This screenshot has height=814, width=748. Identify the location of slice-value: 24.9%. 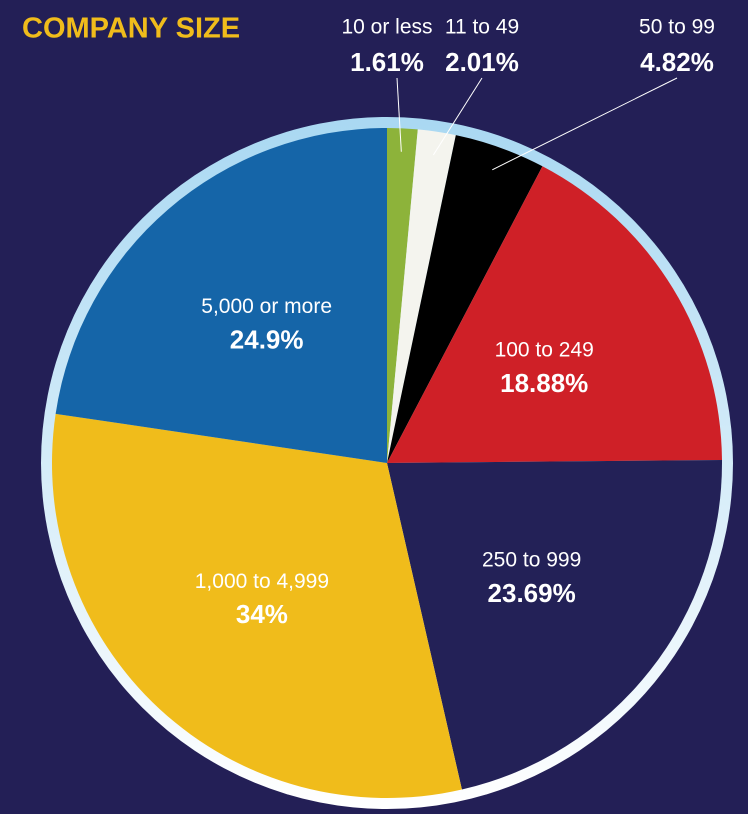
(267, 339).